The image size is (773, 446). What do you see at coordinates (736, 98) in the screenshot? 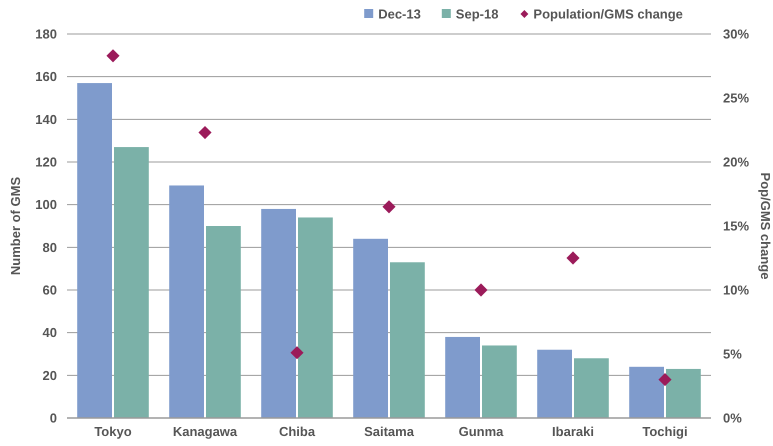
I see `y2-tick-label: 25%` at bounding box center [736, 98].